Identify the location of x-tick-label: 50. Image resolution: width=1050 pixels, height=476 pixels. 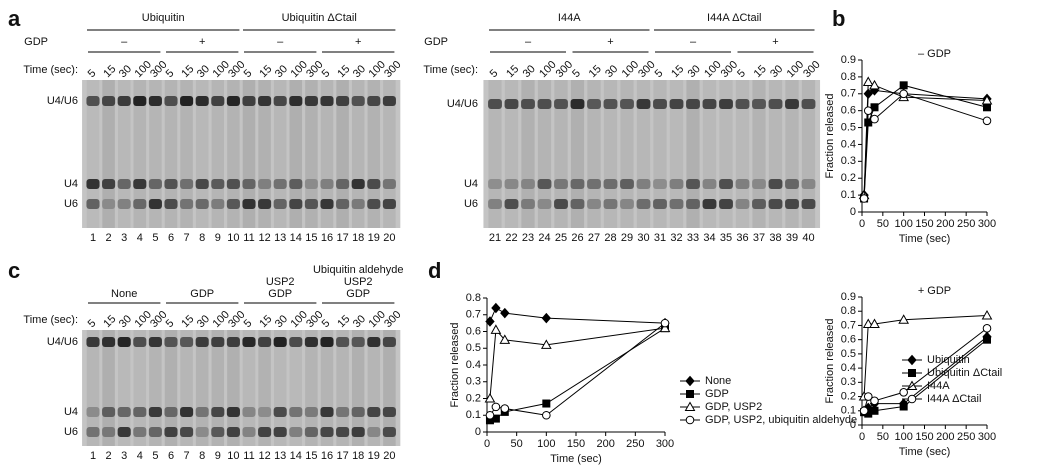
(883, 224).